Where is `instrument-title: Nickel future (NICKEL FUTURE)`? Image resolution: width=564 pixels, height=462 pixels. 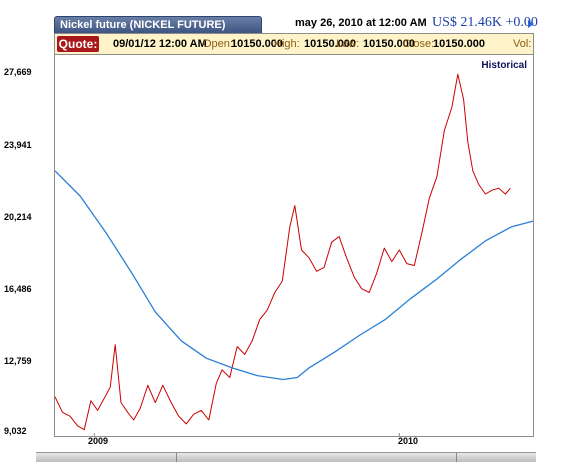 instrument-title: Nickel future (NICKEL FUTURE) is located at coordinates (143, 25).